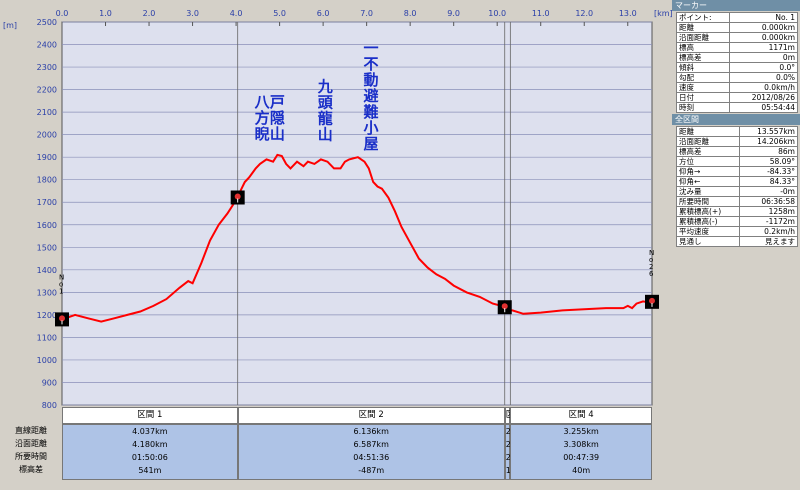 The height and width of the screenshot is (490, 800). I want to click on segment-header: 区間 2, so click(371, 415).